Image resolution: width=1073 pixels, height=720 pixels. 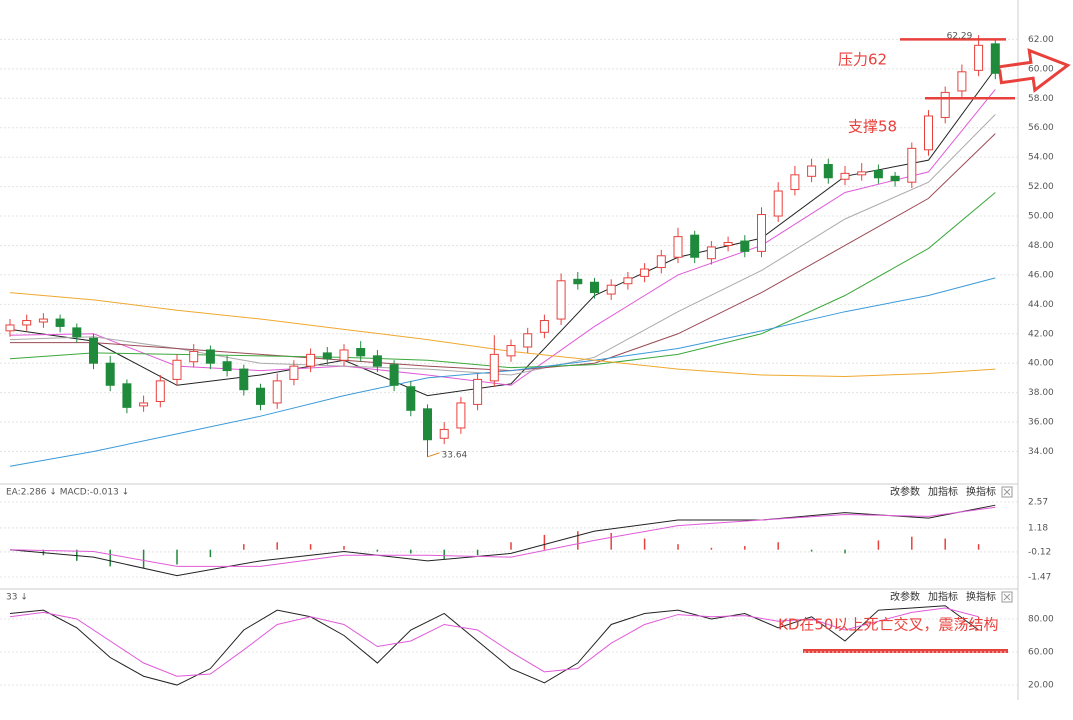 I want to click on y-tick-label: 40.00, so click(x=1041, y=364).